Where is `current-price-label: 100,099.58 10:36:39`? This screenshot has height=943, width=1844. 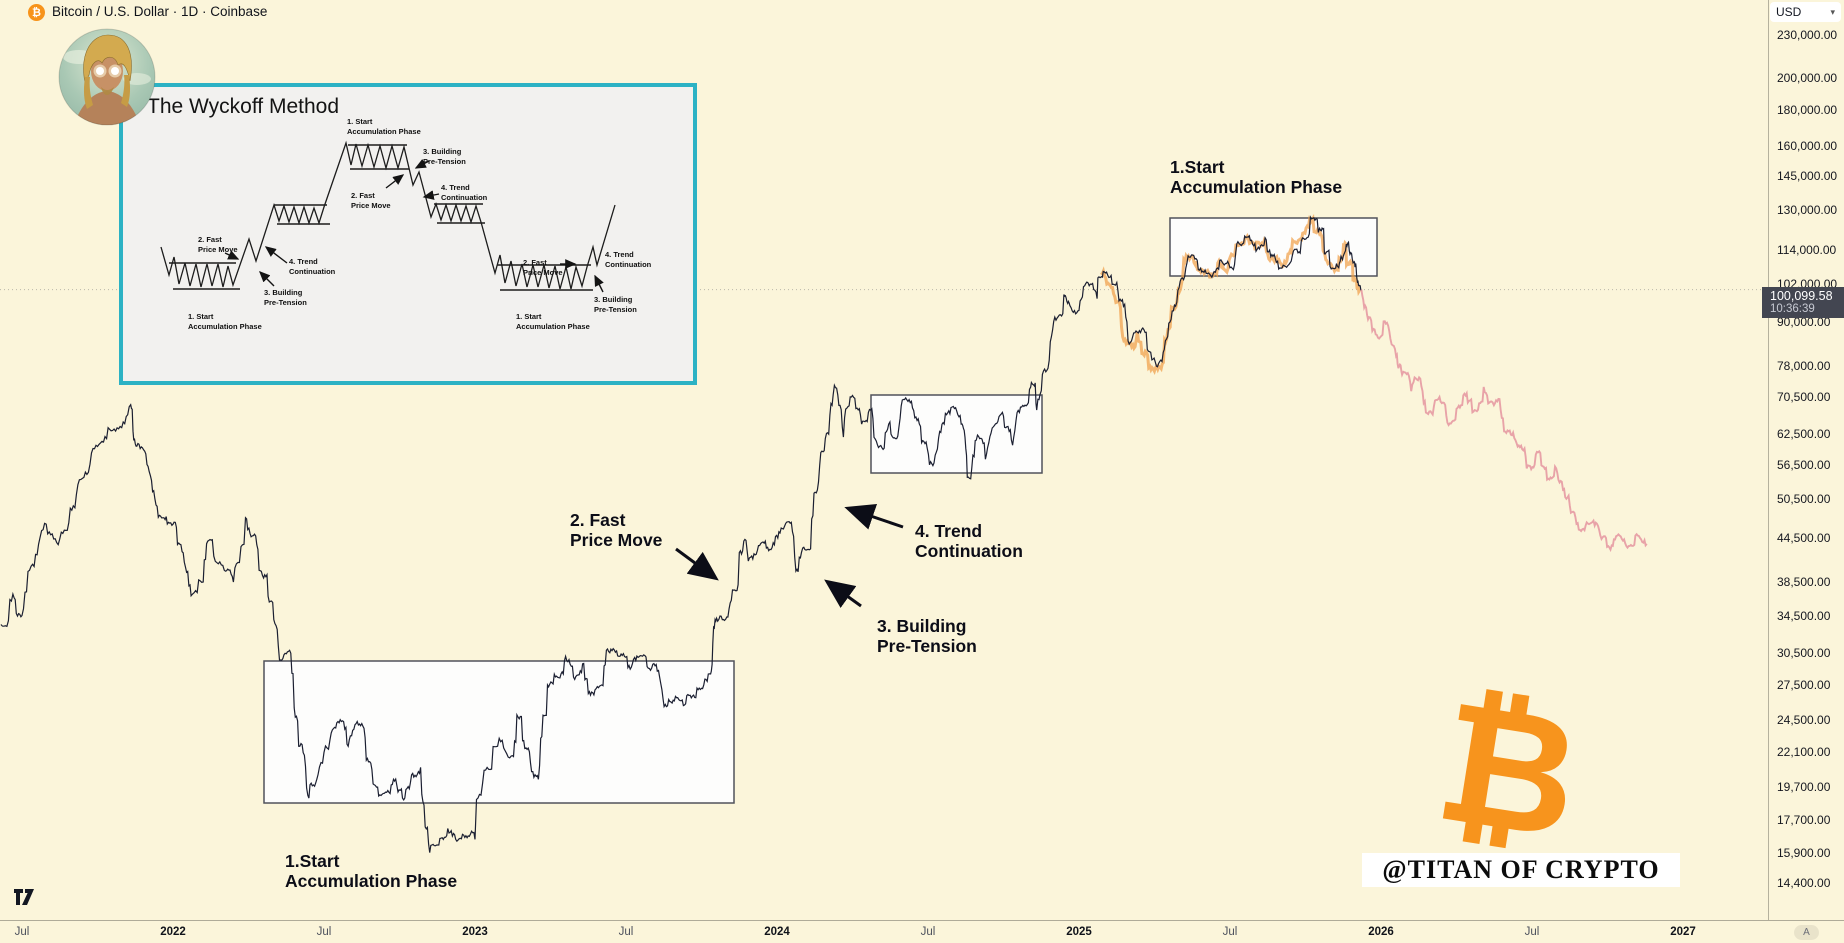 current-price-label: 100,099.58 10:36:39 is located at coordinates (1803, 302).